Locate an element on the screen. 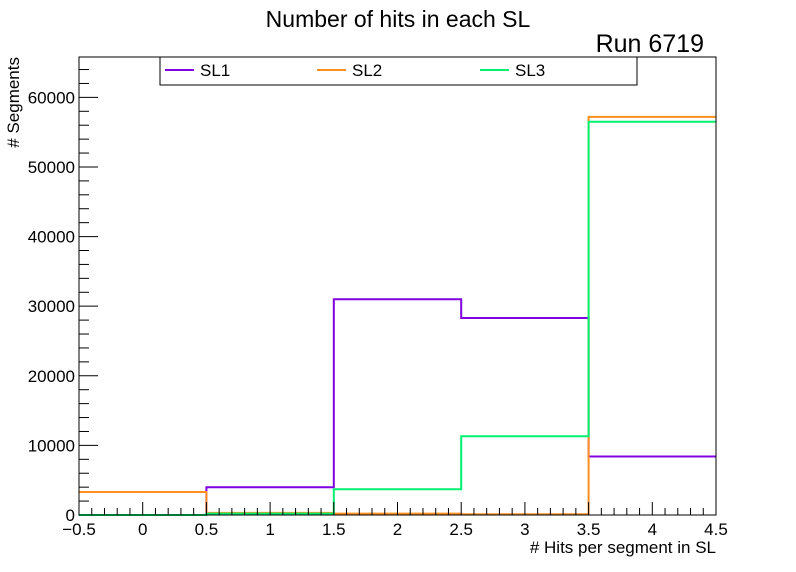 This screenshot has width=796, height=572. y-tick-label: 40000 is located at coordinates (51, 237).